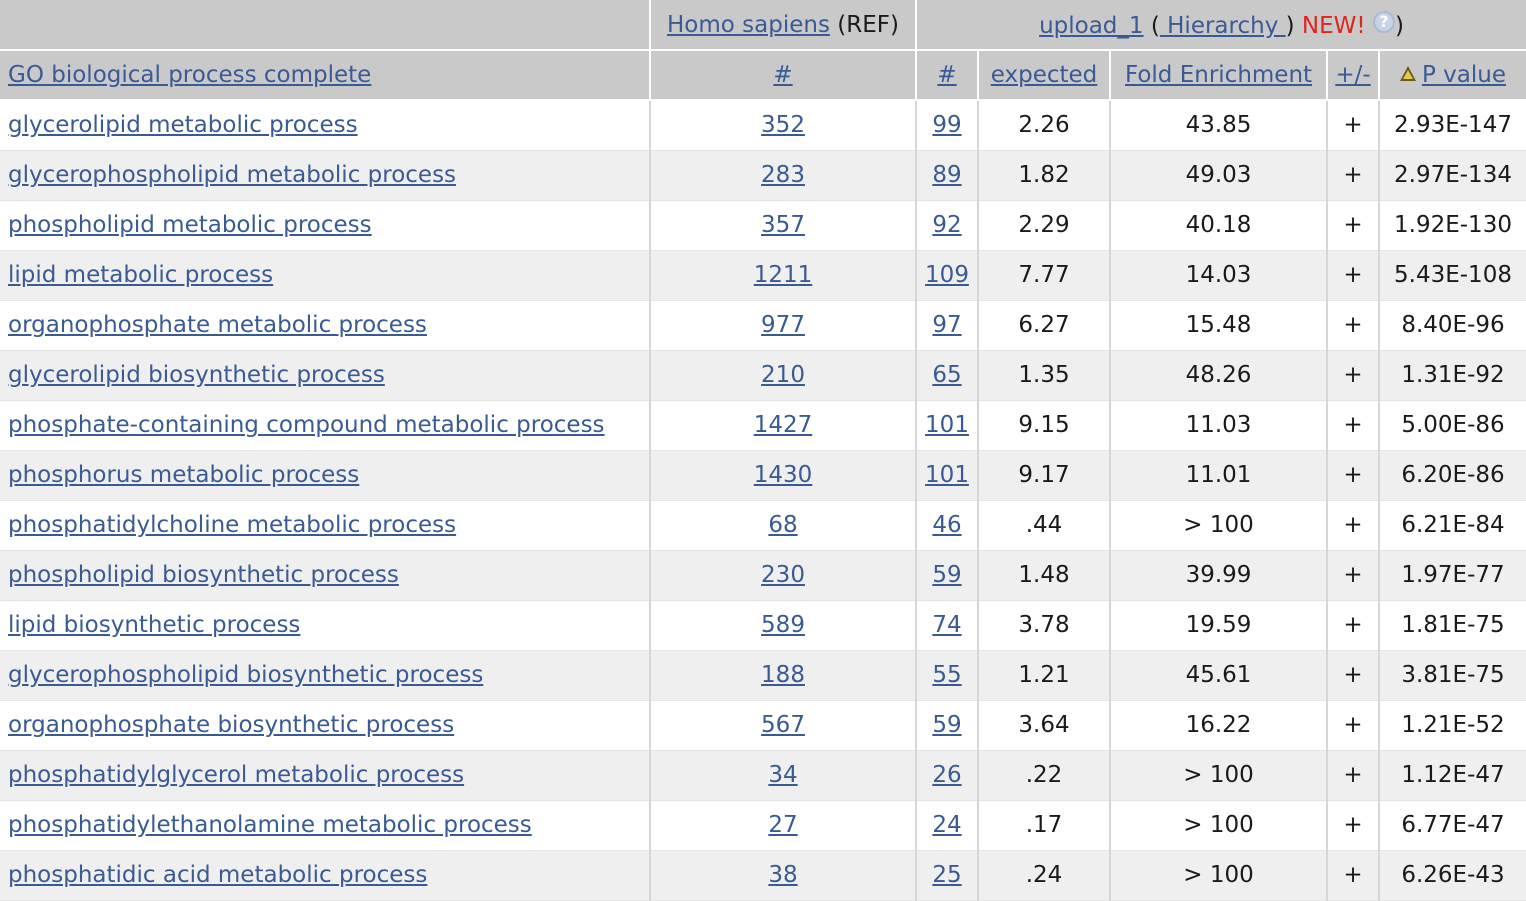 This screenshot has width=1526, height=901. What do you see at coordinates (232, 175) in the screenshot?
I see `term-link: glycerophospholipid metabolic process` at bounding box center [232, 175].